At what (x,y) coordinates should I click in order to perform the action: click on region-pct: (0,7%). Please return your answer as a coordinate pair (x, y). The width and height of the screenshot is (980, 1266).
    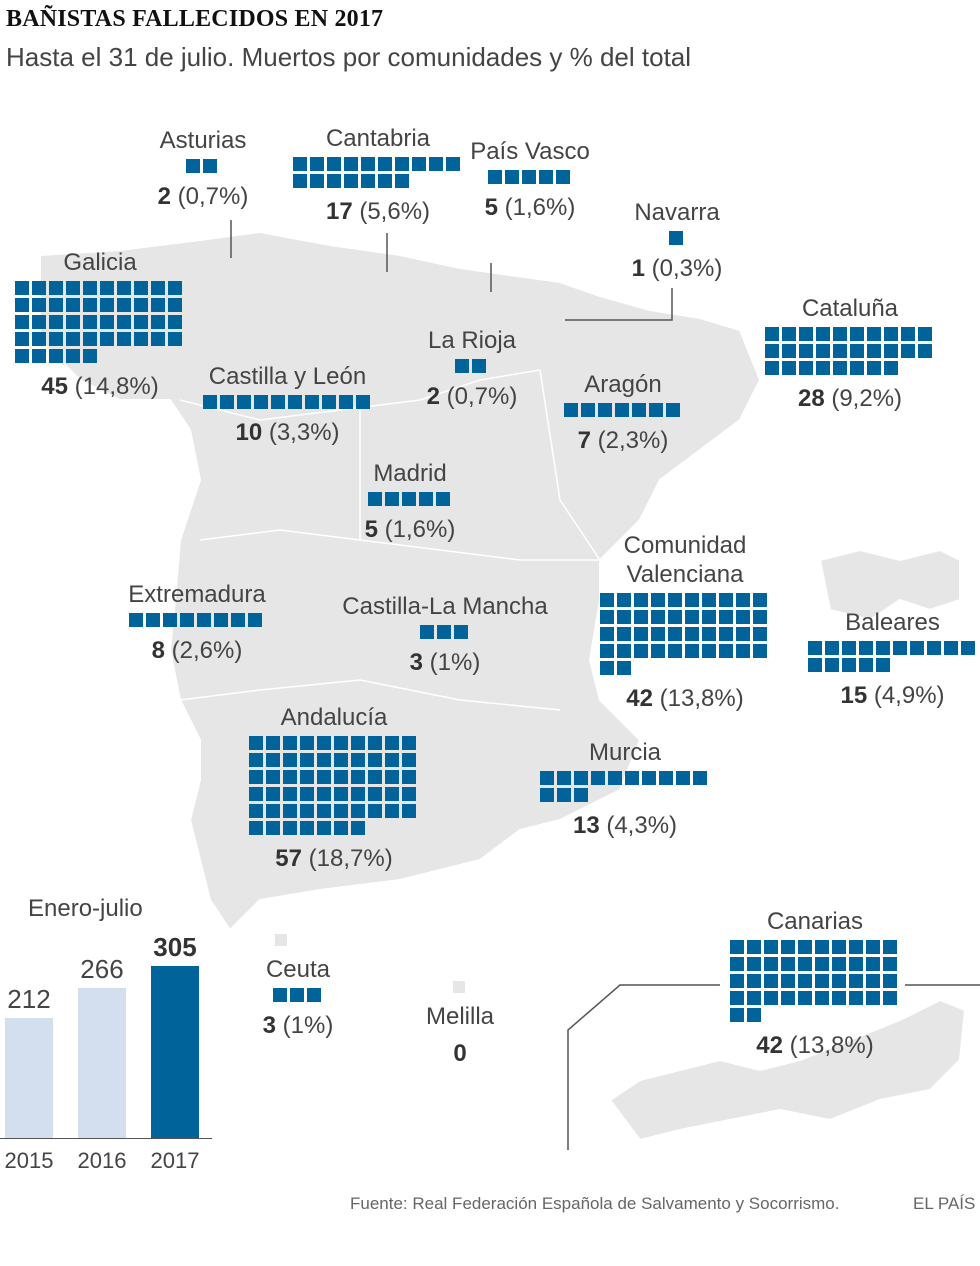
    Looking at the image, I should click on (479, 396).